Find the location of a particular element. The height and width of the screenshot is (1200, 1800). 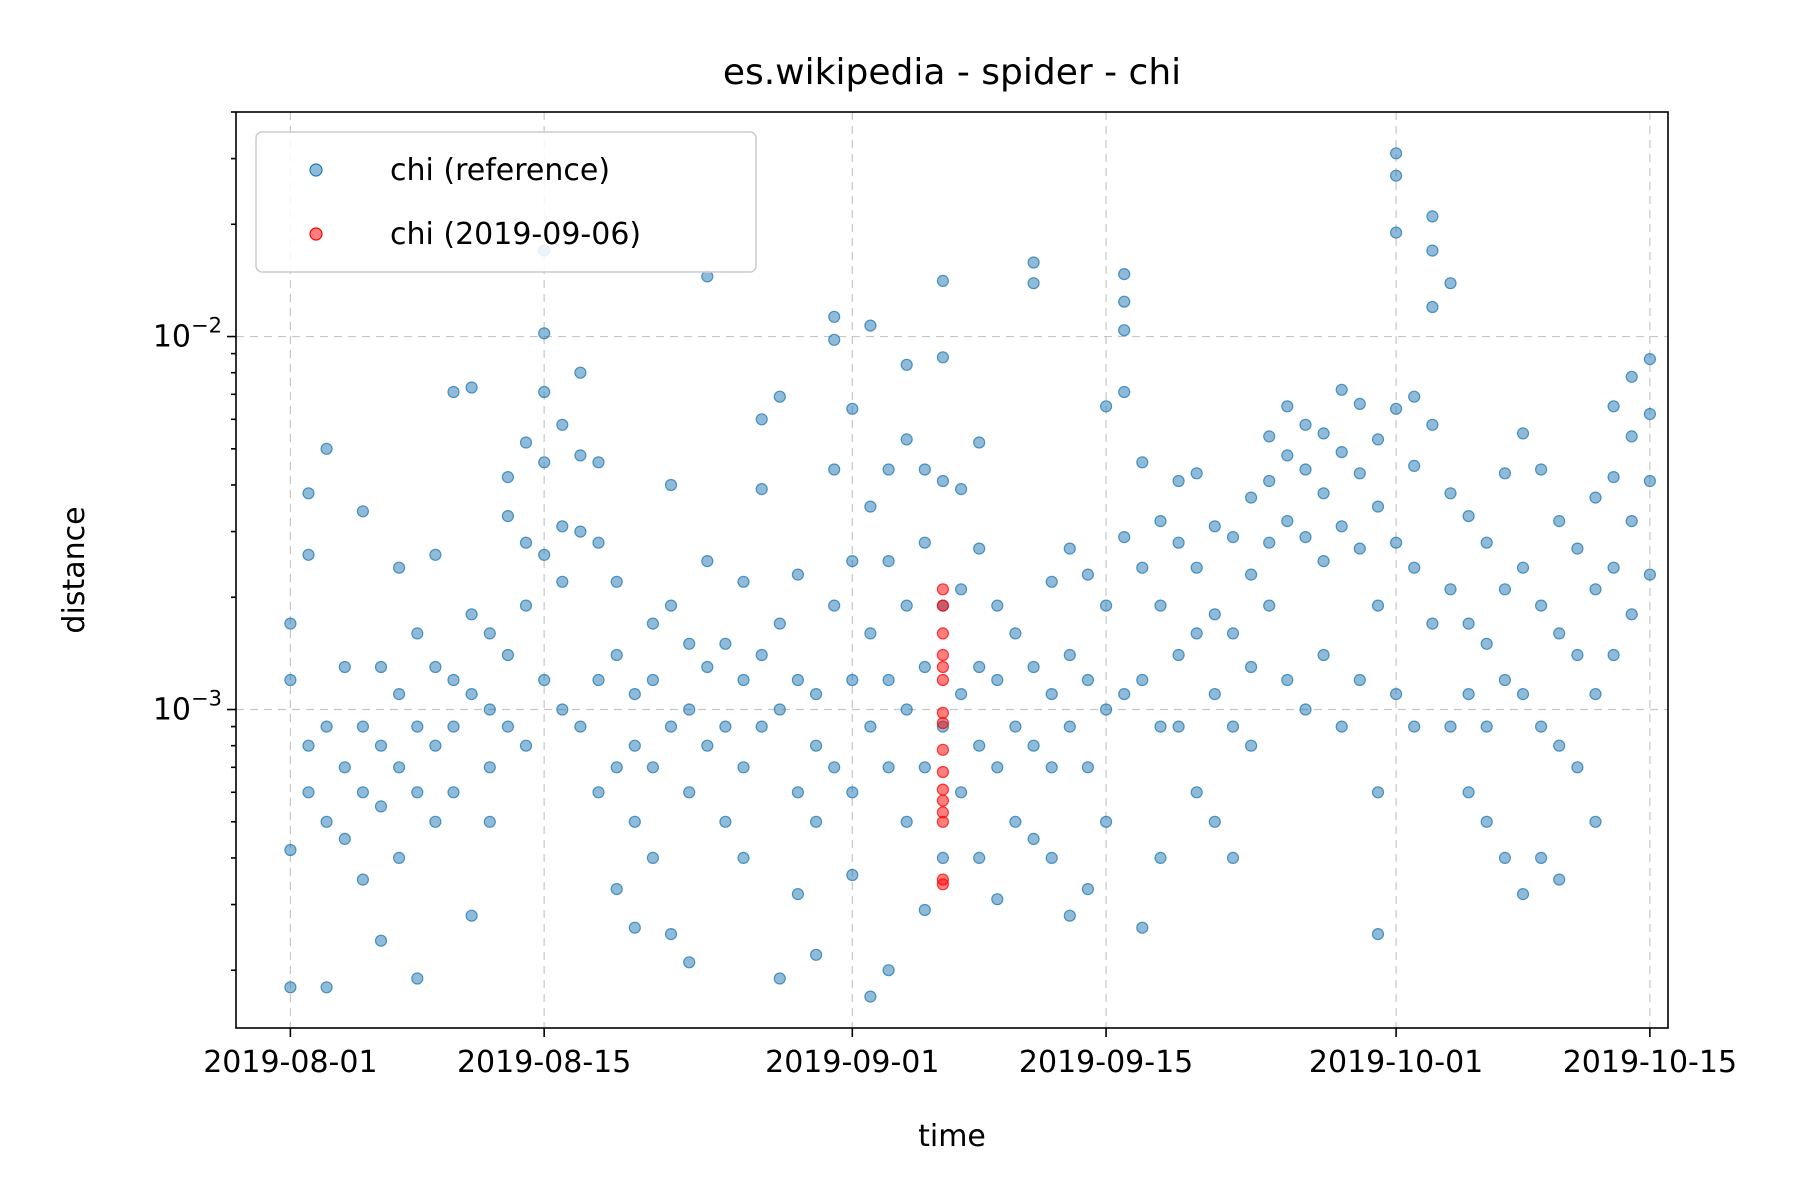

x-tick-label: 2019-09-01 is located at coordinates (852, 1062).